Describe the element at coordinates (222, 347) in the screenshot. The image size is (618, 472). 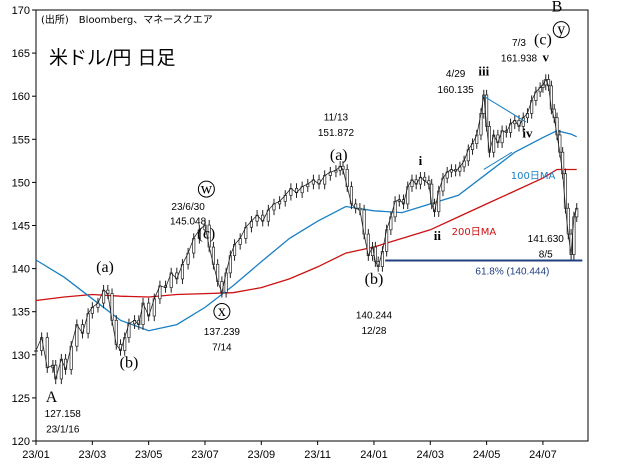
I see `annotation-x2: 7/14` at that location.